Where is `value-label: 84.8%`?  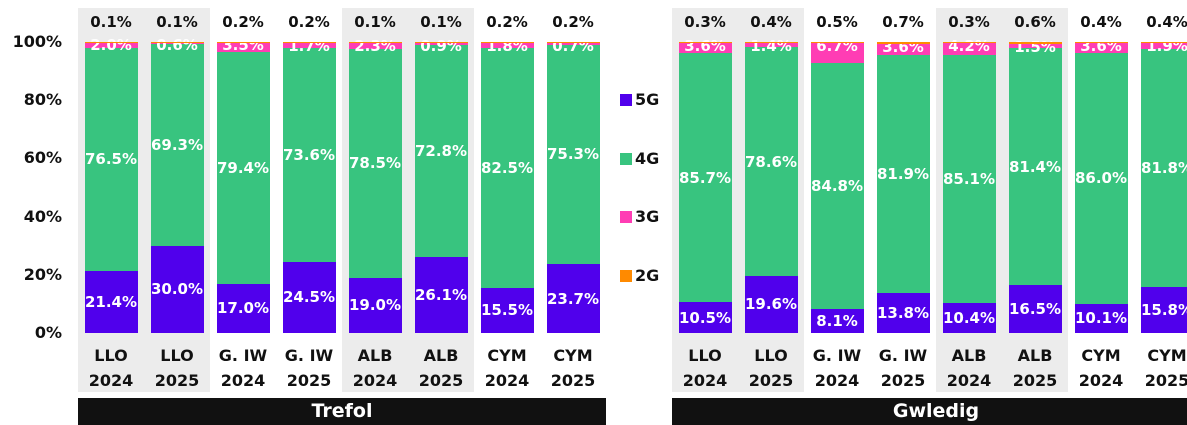
value-label: 84.8% is located at coordinates (837, 186).